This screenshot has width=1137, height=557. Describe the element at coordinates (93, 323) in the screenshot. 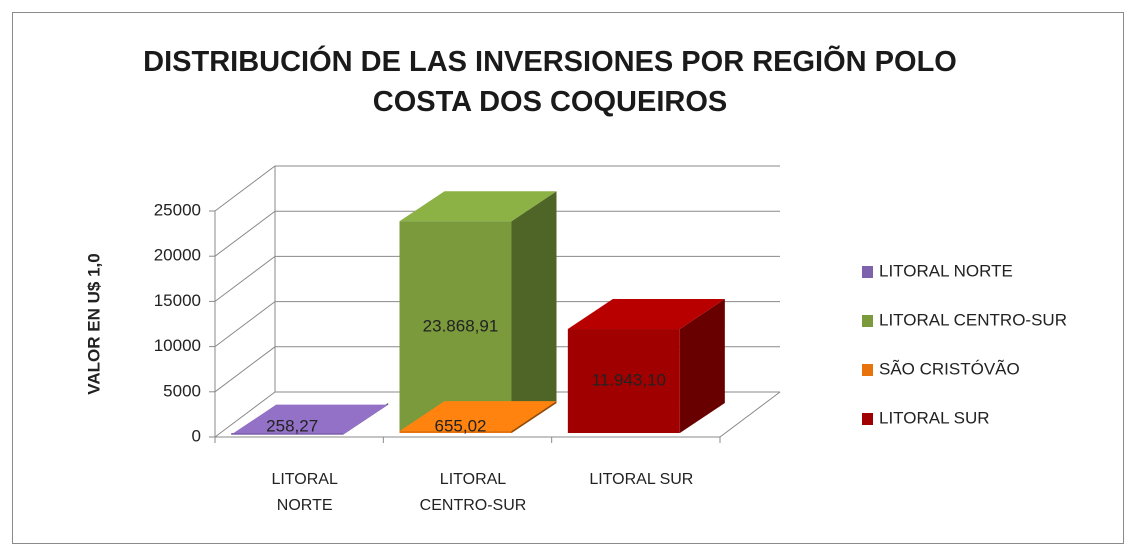

I see `y-axis-label: VALOR EN U$ 1,0` at that location.